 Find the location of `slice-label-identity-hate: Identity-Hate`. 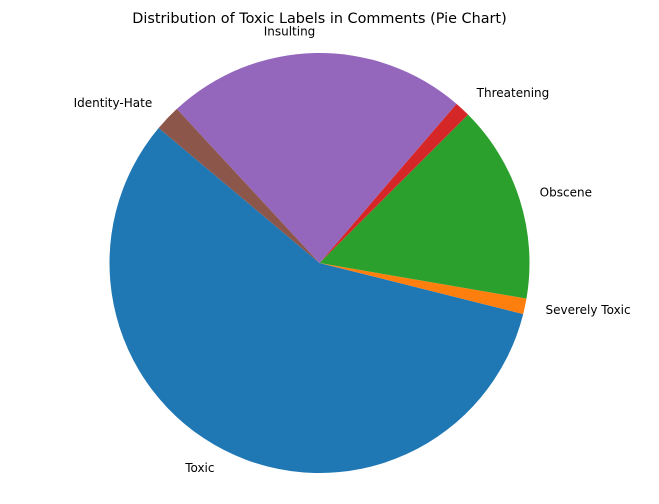

slice-label-identity-hate: Identity-Hate is located at coordinates (113, 103).